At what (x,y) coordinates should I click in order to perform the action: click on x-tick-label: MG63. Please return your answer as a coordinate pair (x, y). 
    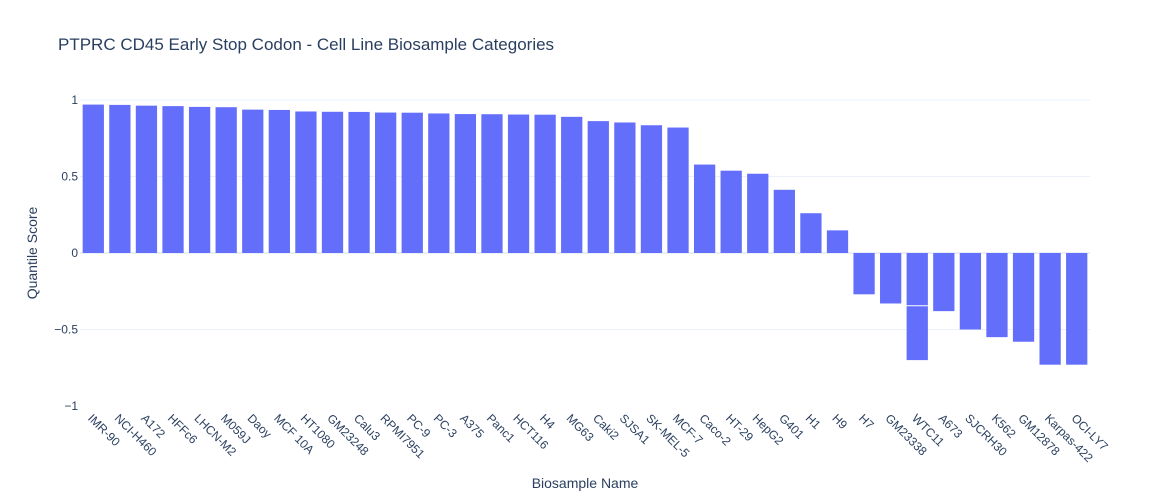
    Looking at the image, I should click on (580, 427).